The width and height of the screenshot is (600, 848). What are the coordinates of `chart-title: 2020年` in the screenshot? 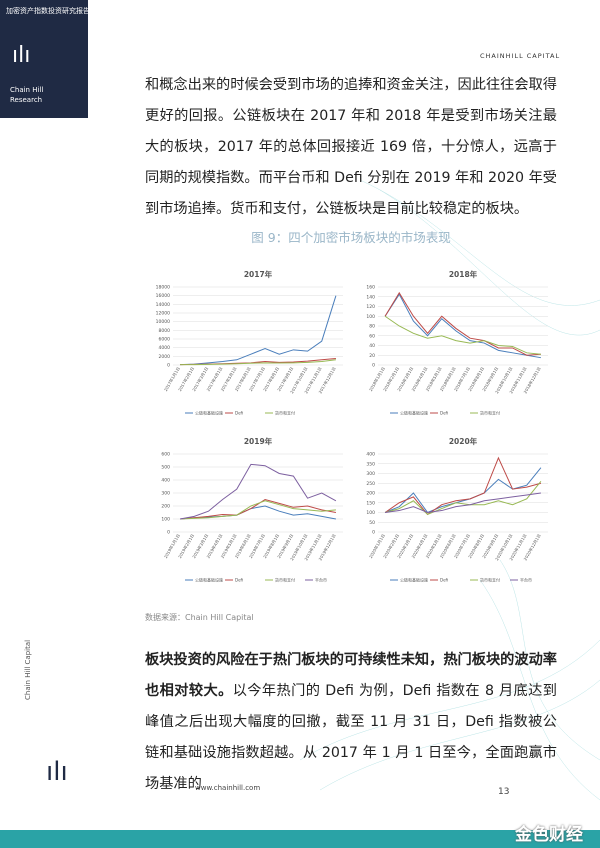 It's located at (463, 441).